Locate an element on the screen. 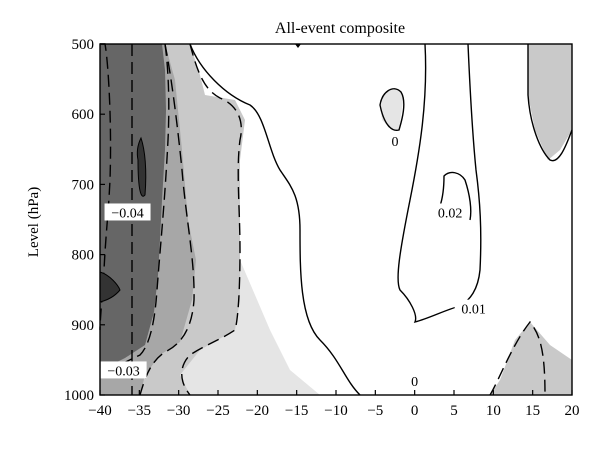 The height and width of the screenshot is (462, 600). y-axis-ticks: 500 600 700 800 900 1000 is located at coordinates (84, 220).